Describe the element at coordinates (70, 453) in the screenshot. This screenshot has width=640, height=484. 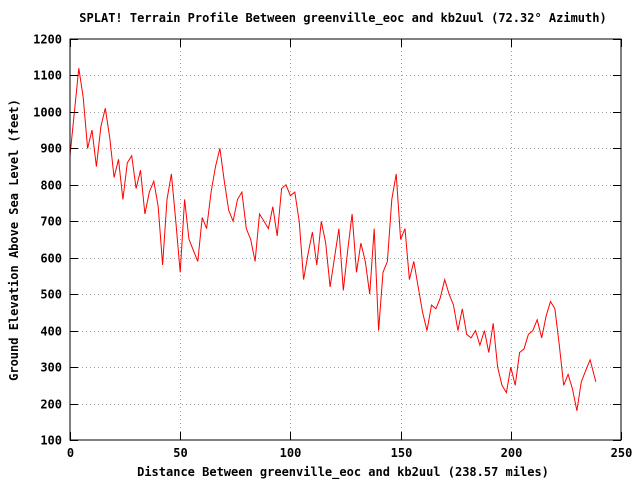
I see `x-tick-label: 0` at that location.